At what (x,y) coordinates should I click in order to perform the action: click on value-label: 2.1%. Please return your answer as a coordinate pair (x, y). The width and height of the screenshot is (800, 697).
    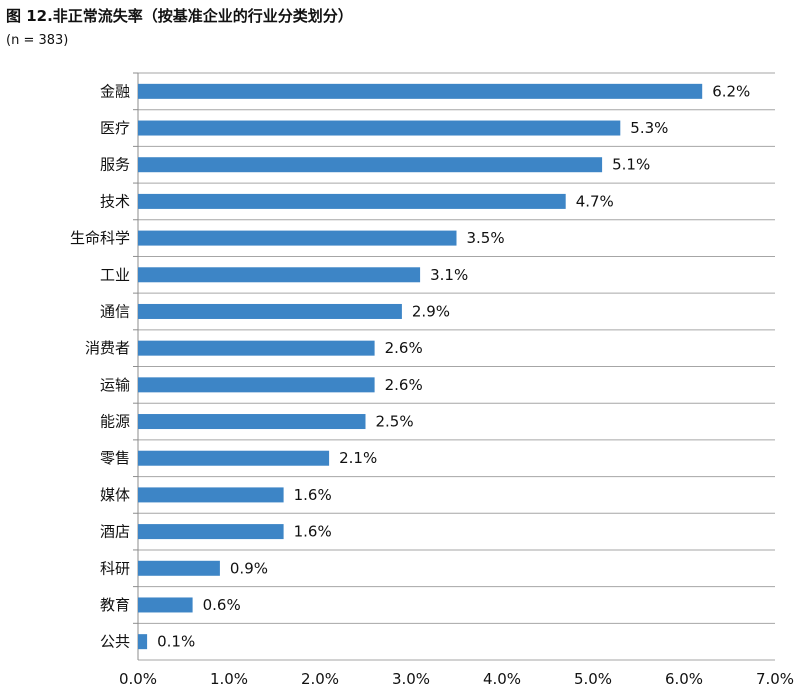
    Looking at the image, I should click on (358, 458).